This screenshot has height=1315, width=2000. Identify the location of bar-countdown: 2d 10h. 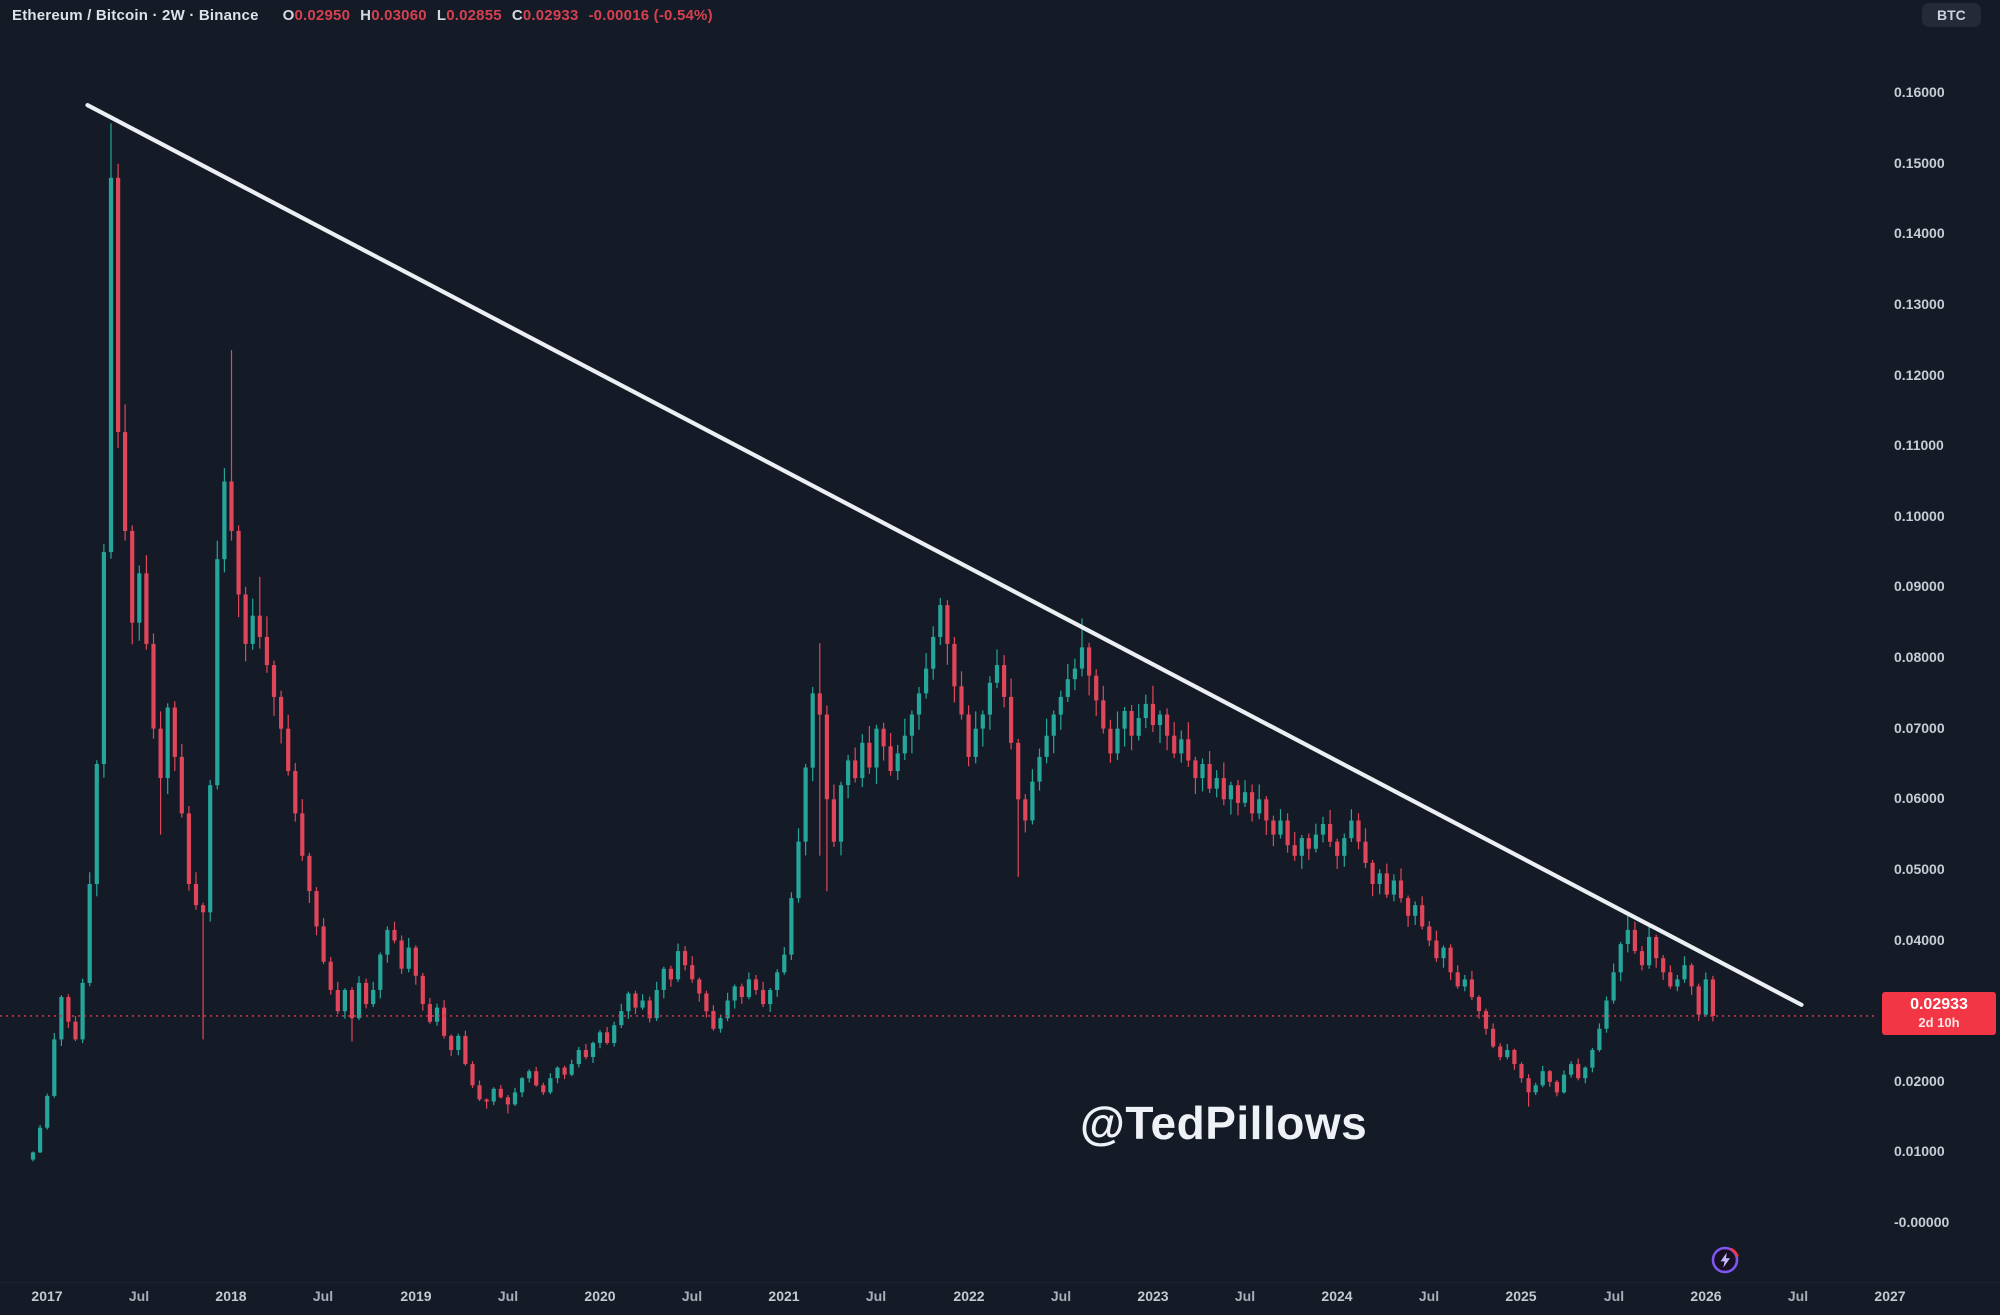
(1939, 1022).